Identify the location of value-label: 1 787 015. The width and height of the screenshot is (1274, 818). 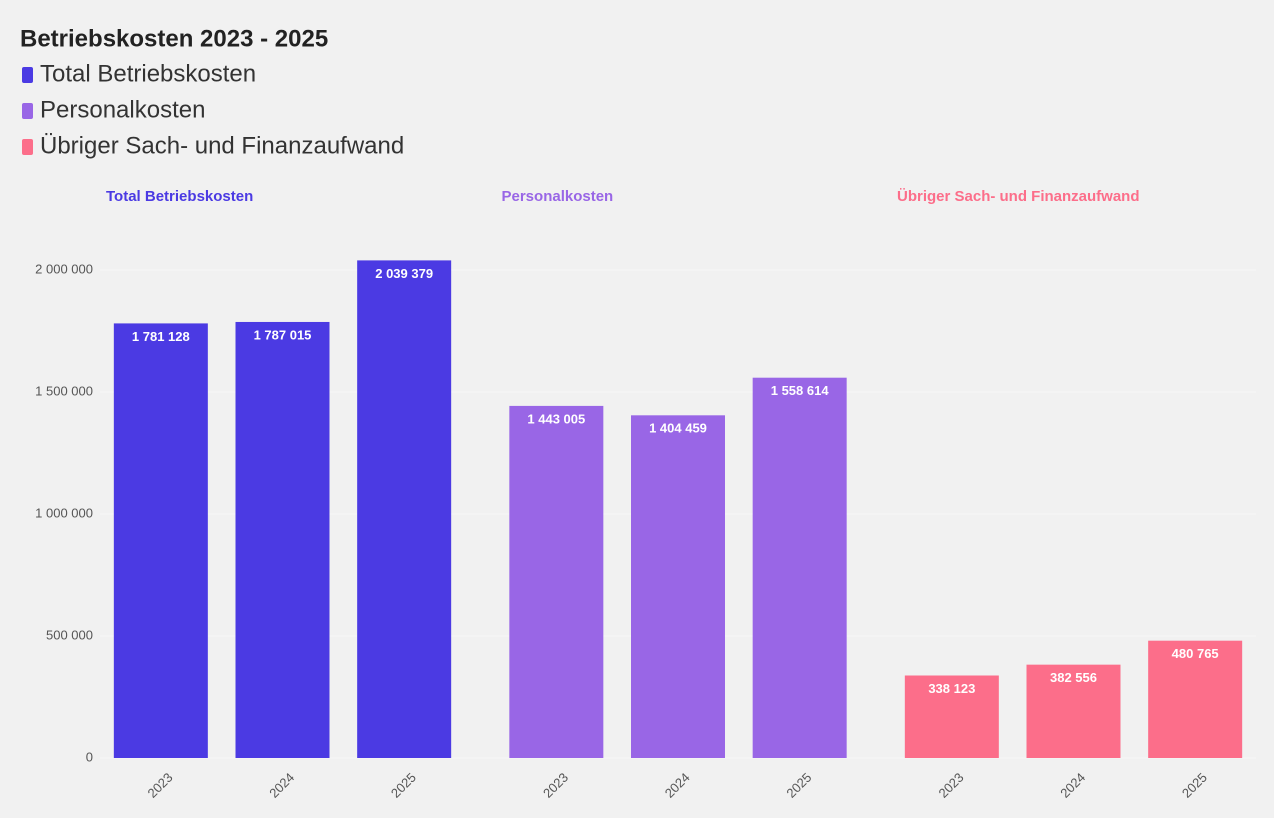
(283, 334).